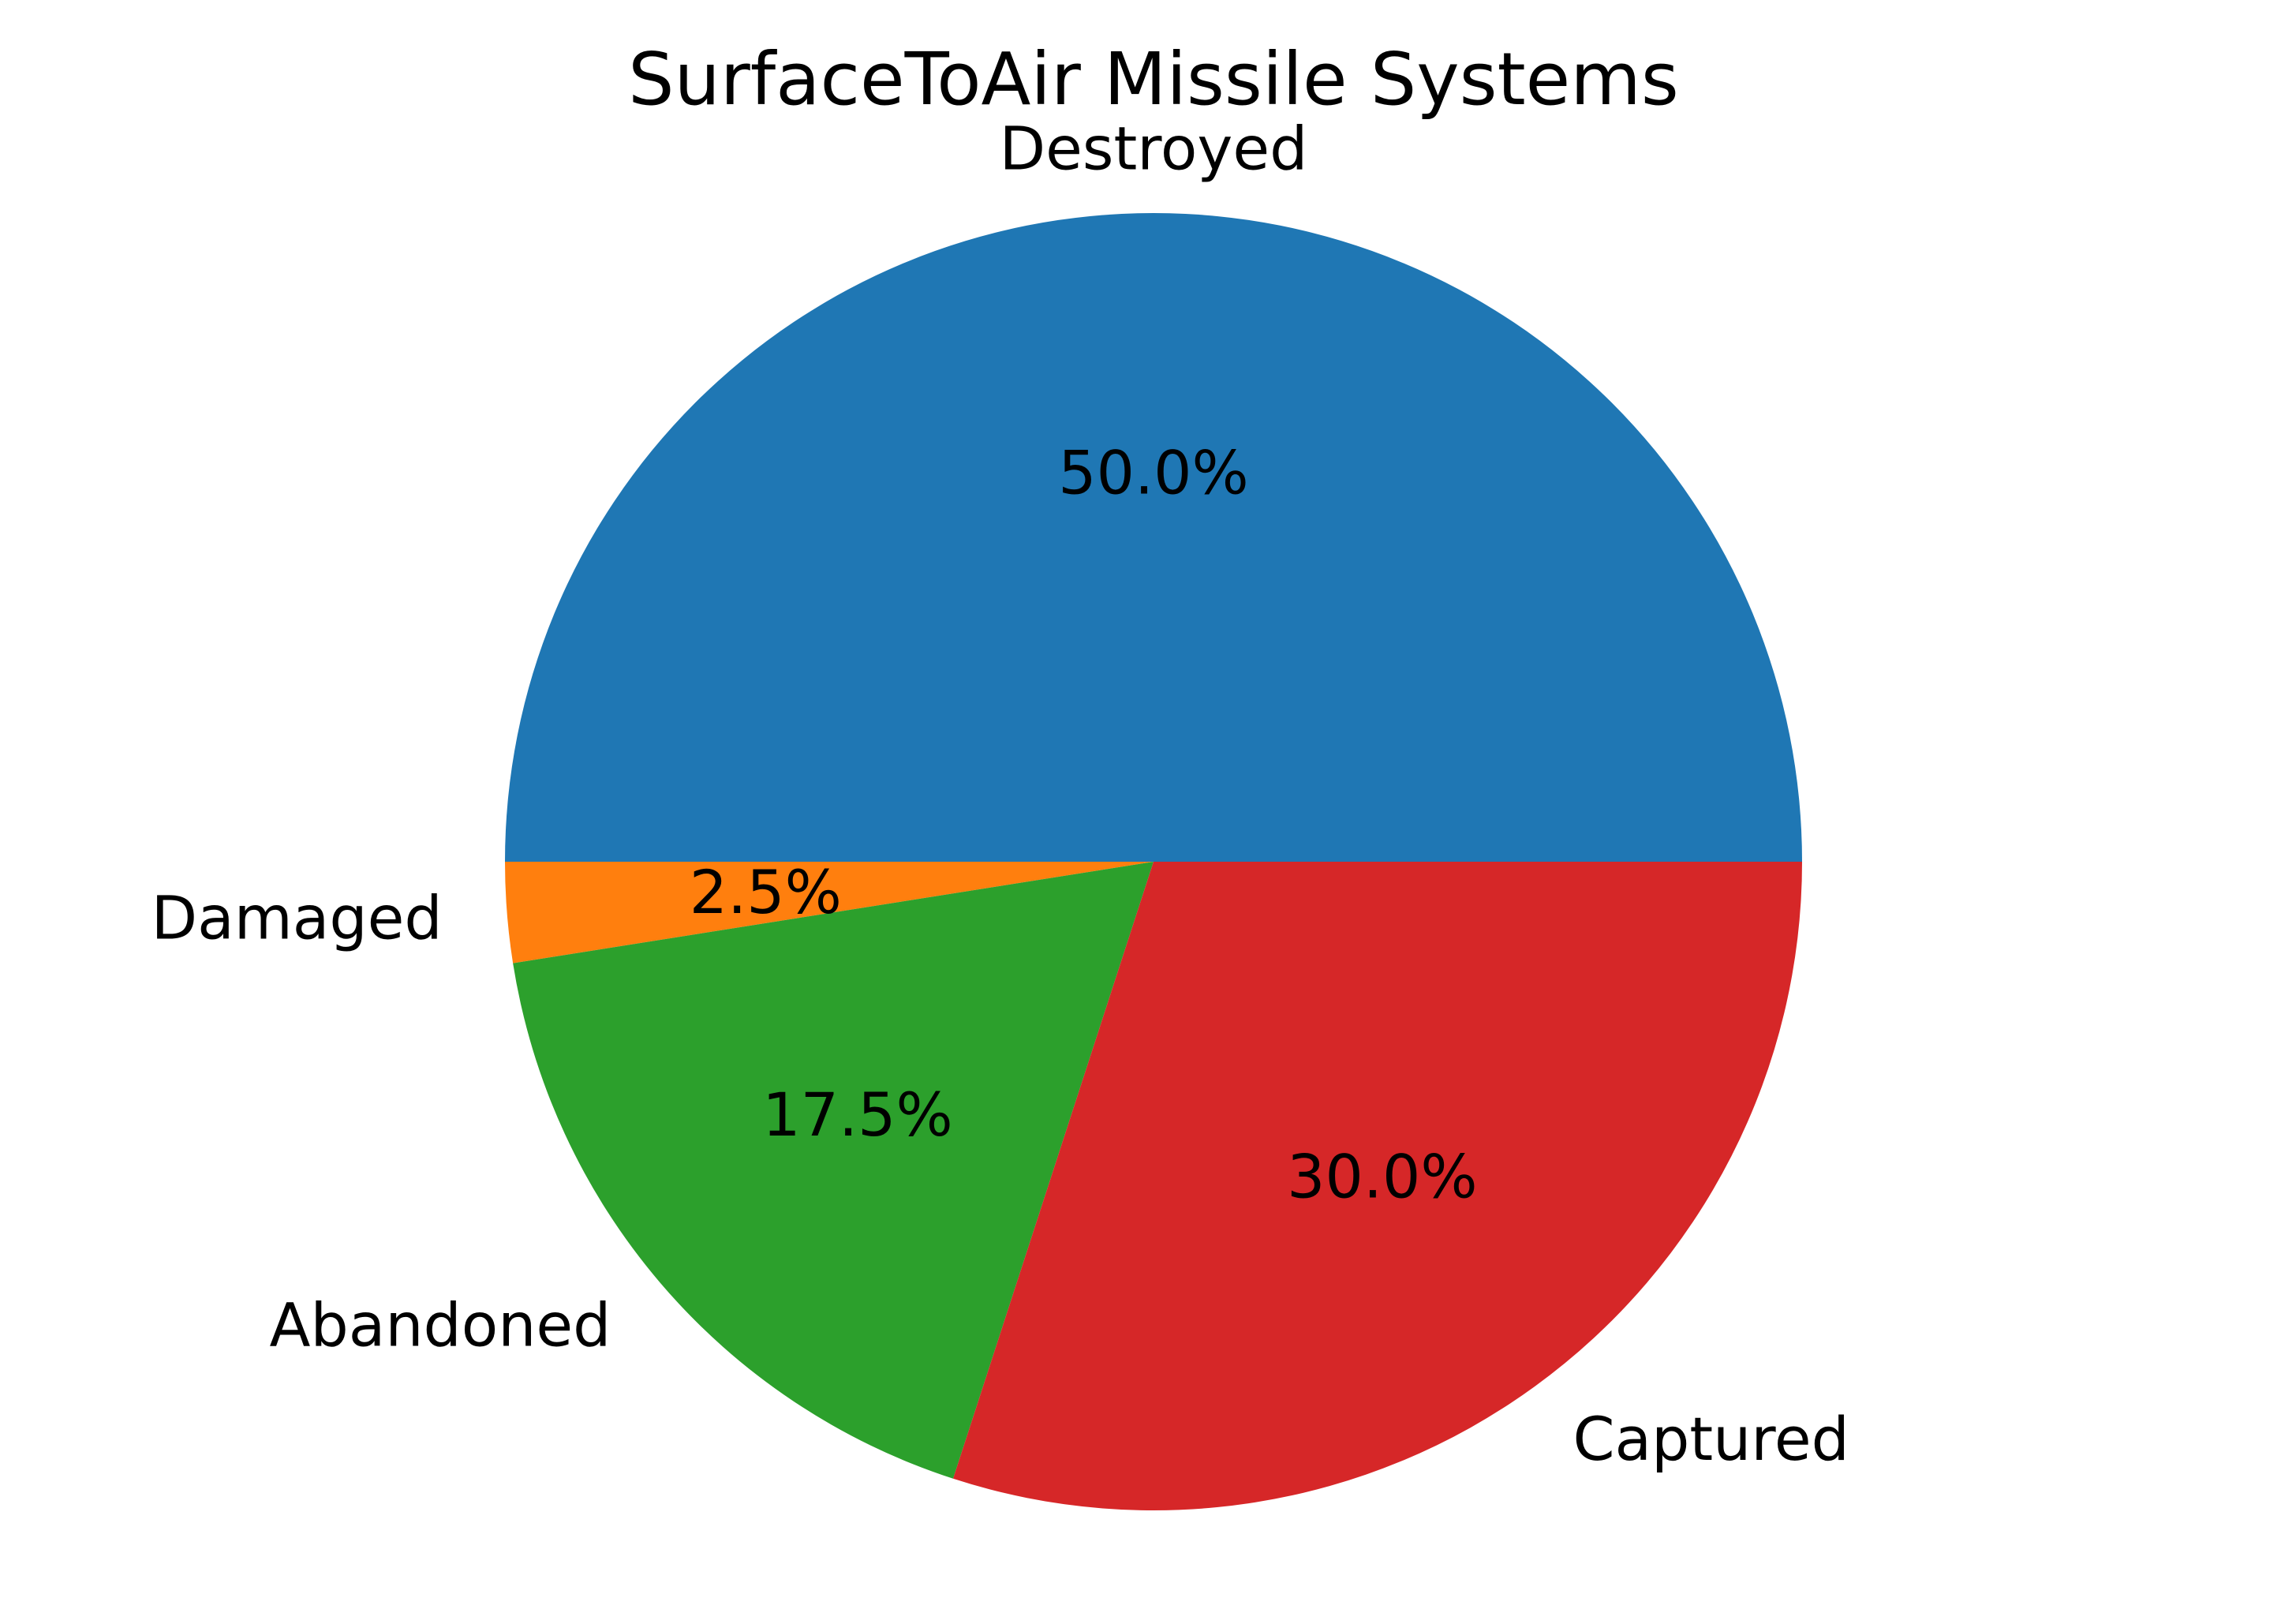 The height and width of the screenshot is (1624, 2296). Describe the element at coordinates (833, 1170) in the screenshot. I see `pie-slice-abandoned` at that location.